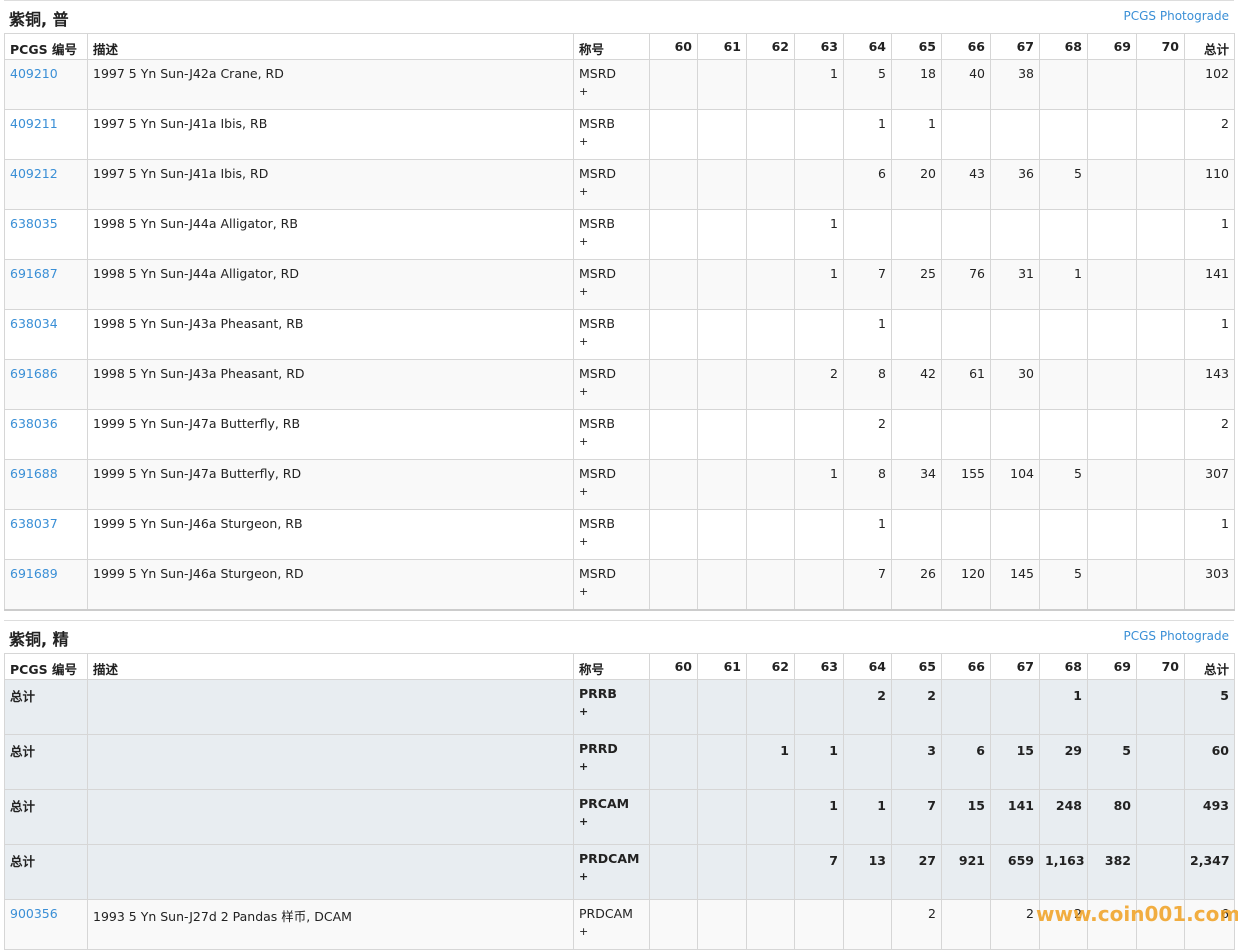 This screenshot has height=950, width=1238. Describe the element at coordinates (722, 666) in the screenshot. I see `column-header: 61` at that location.